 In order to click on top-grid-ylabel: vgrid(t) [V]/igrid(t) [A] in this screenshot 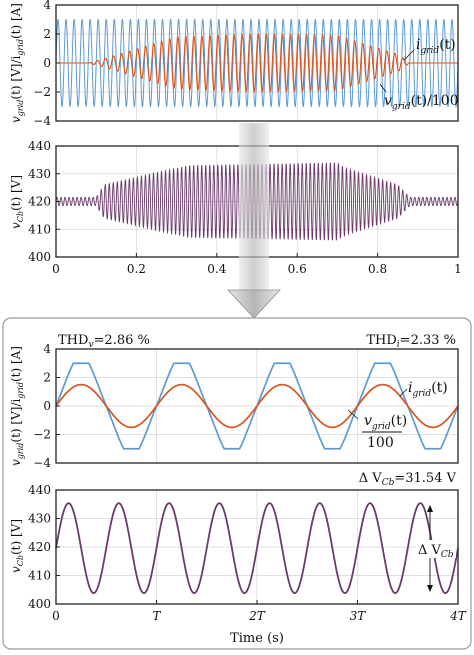, I will do `click(17, 63)`.